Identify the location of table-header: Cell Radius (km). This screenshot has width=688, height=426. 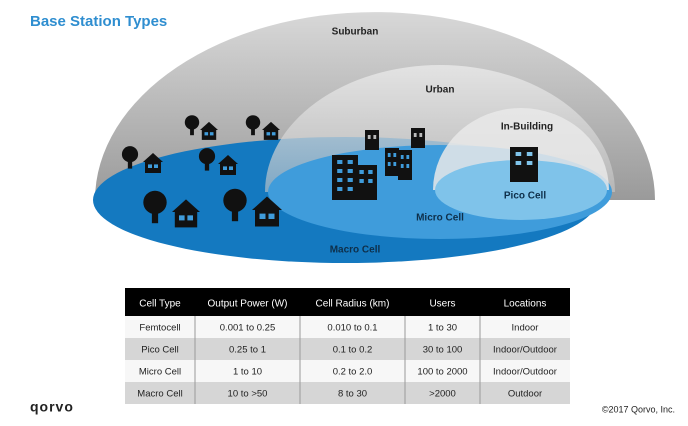
(353, 304).